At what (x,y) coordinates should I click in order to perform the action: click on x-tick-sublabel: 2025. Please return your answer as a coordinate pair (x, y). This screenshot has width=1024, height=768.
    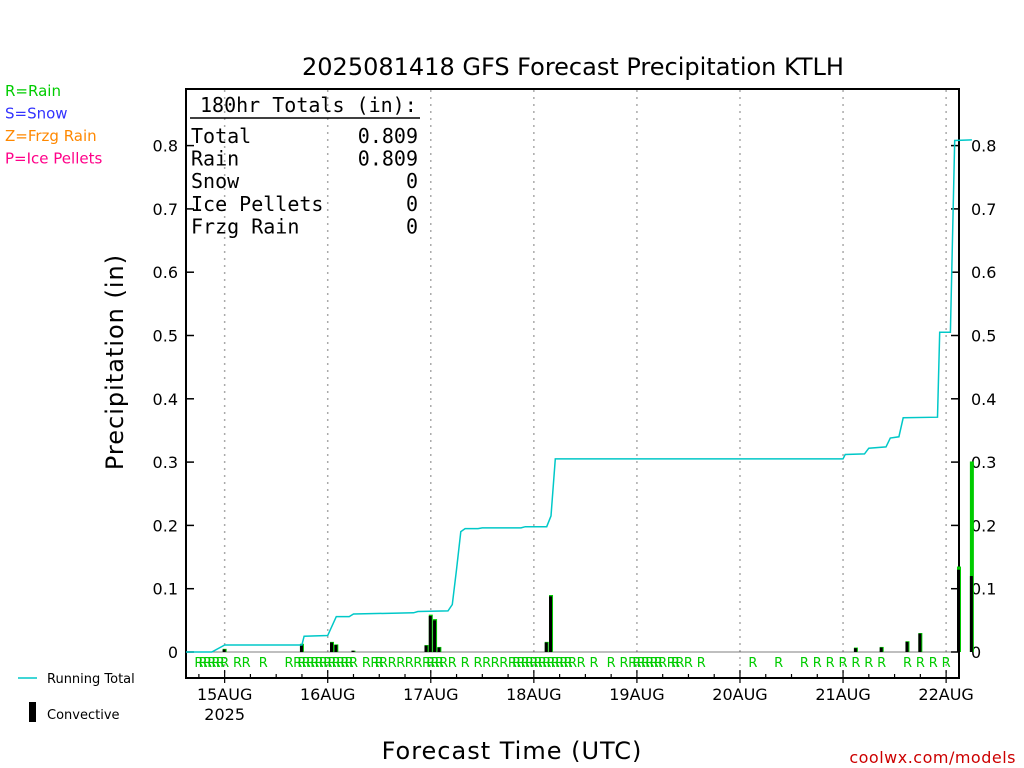
    Looking at the image, I should click on (224, 714).